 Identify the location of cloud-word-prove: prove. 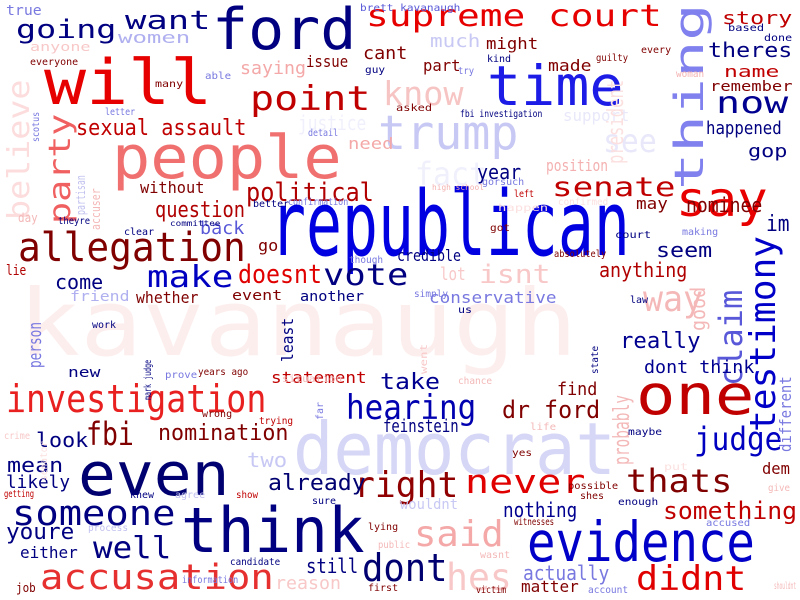
(181, 375).